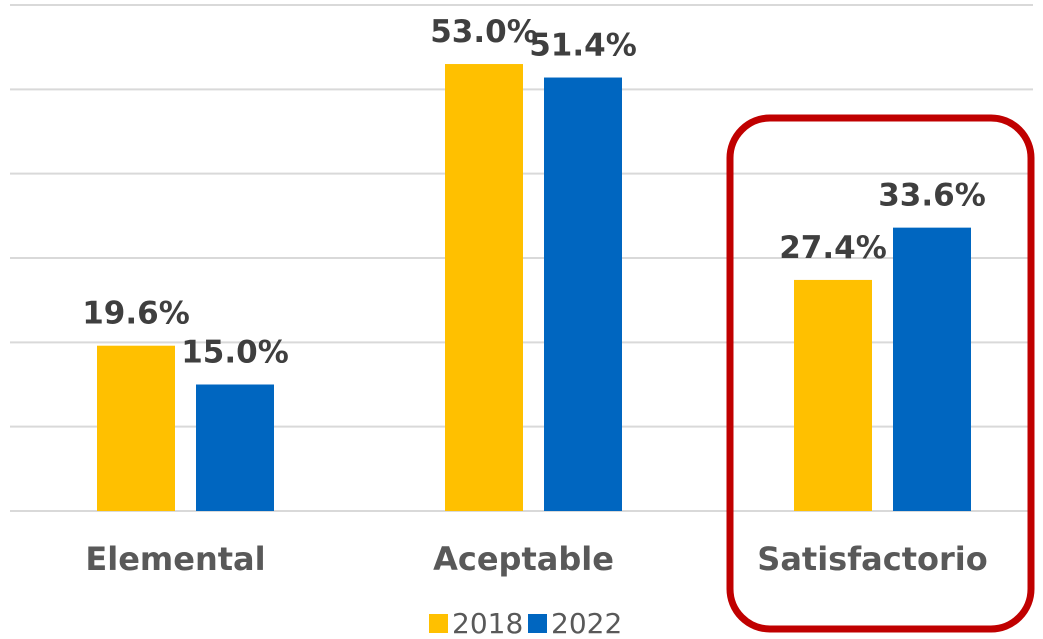 The height and width of the screenshot is (639, 1043). I want to click on category-label-elemental: Elemental, so click(175, 559).